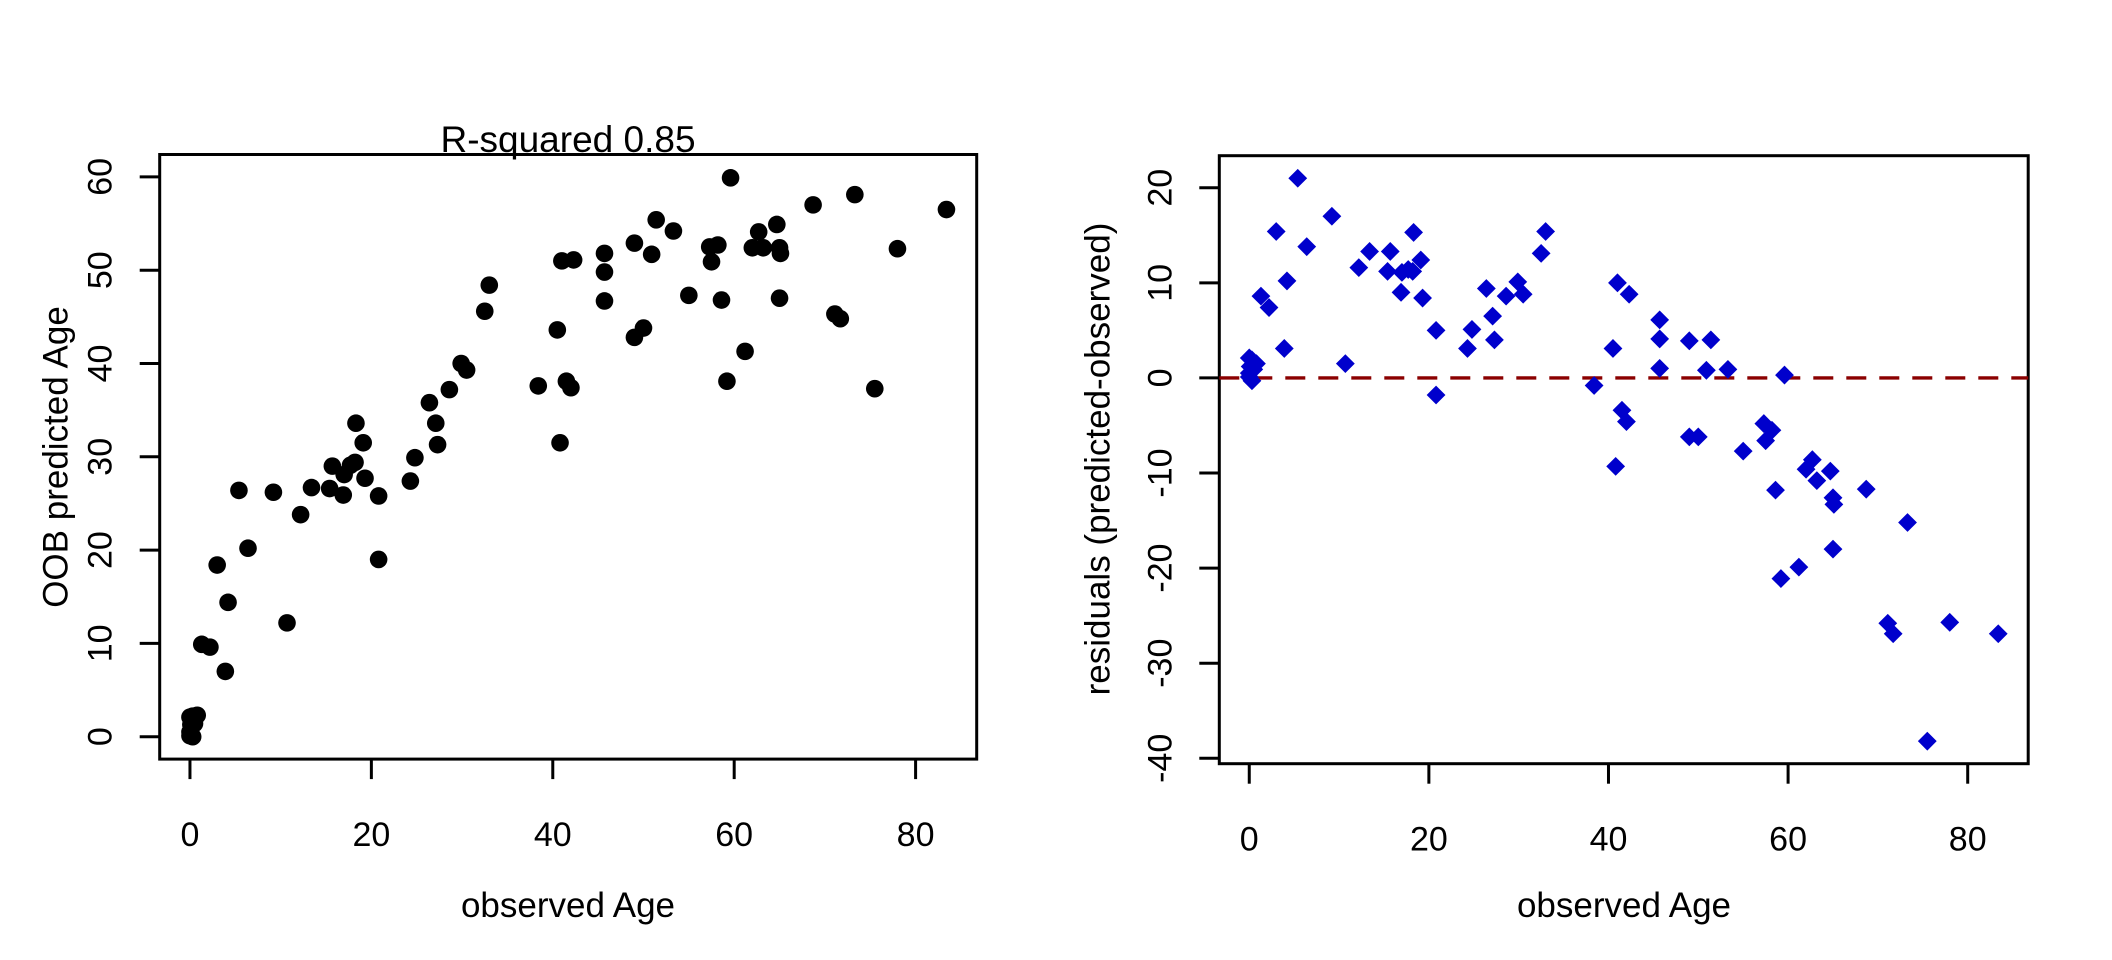 The image size is (2112, 960). Describe the element at coordinates (101, 270) in the screenshot. I see `y-tick-label: 50` at that location.